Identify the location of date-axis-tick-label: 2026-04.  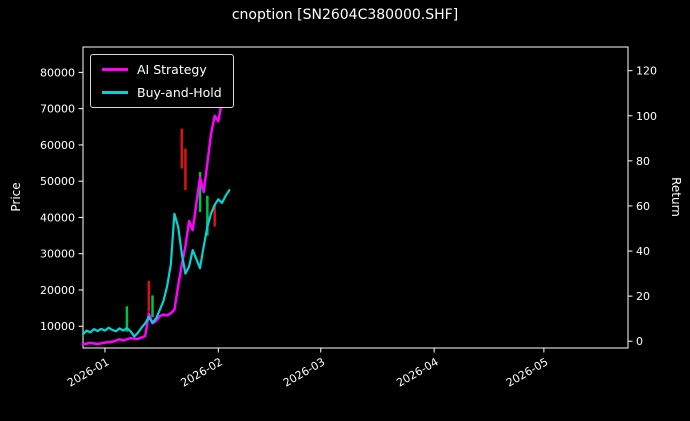
(417, 372).